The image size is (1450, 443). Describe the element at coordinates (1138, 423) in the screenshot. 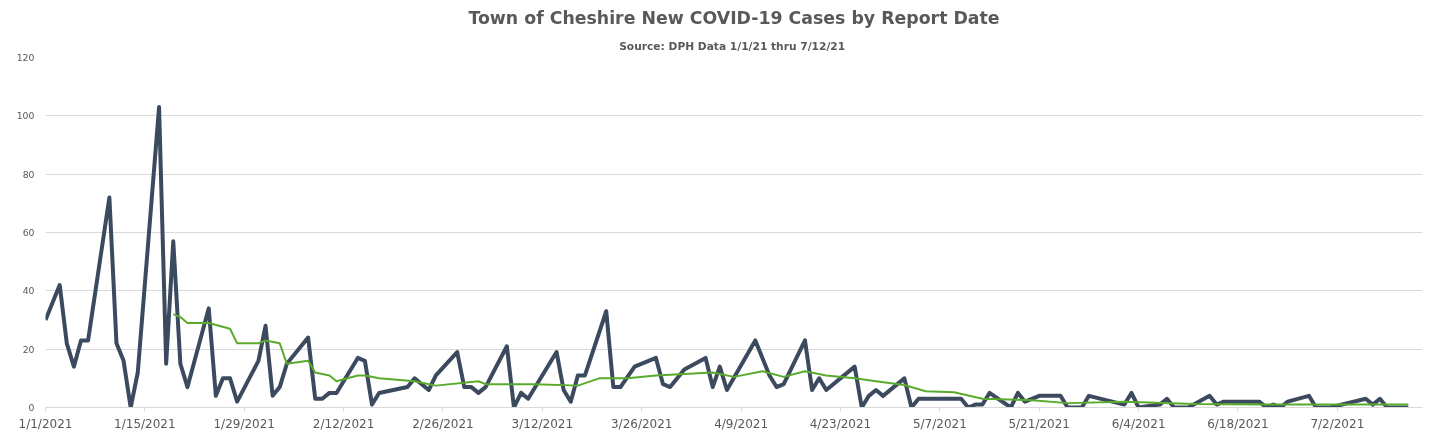

I see `x-tick-label: 6/4/2021` at that location.